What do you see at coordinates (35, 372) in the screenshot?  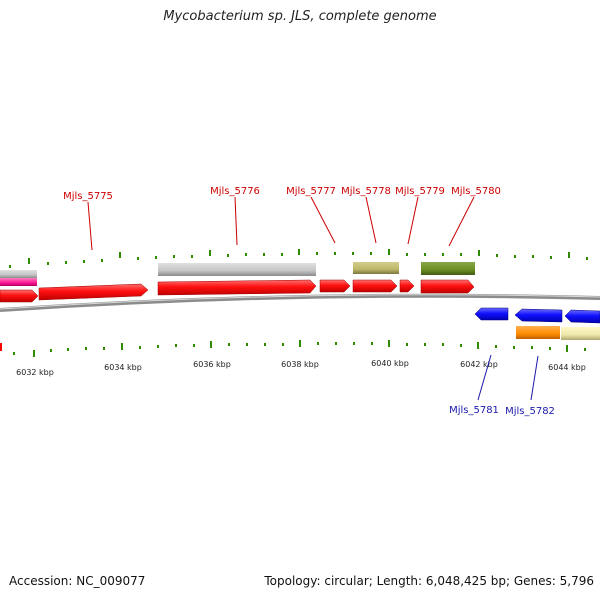 I see `tick-label: 6032 kbp` at bounding box center [35, 372].